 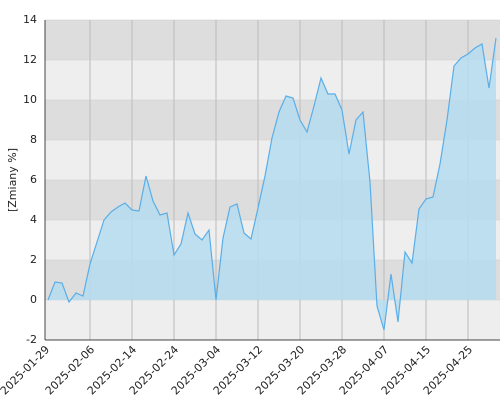 What do you see at coordinates (30, 19) in the screenshot?
I see `y-tick-label: 14` at bounding box center [30, 19].